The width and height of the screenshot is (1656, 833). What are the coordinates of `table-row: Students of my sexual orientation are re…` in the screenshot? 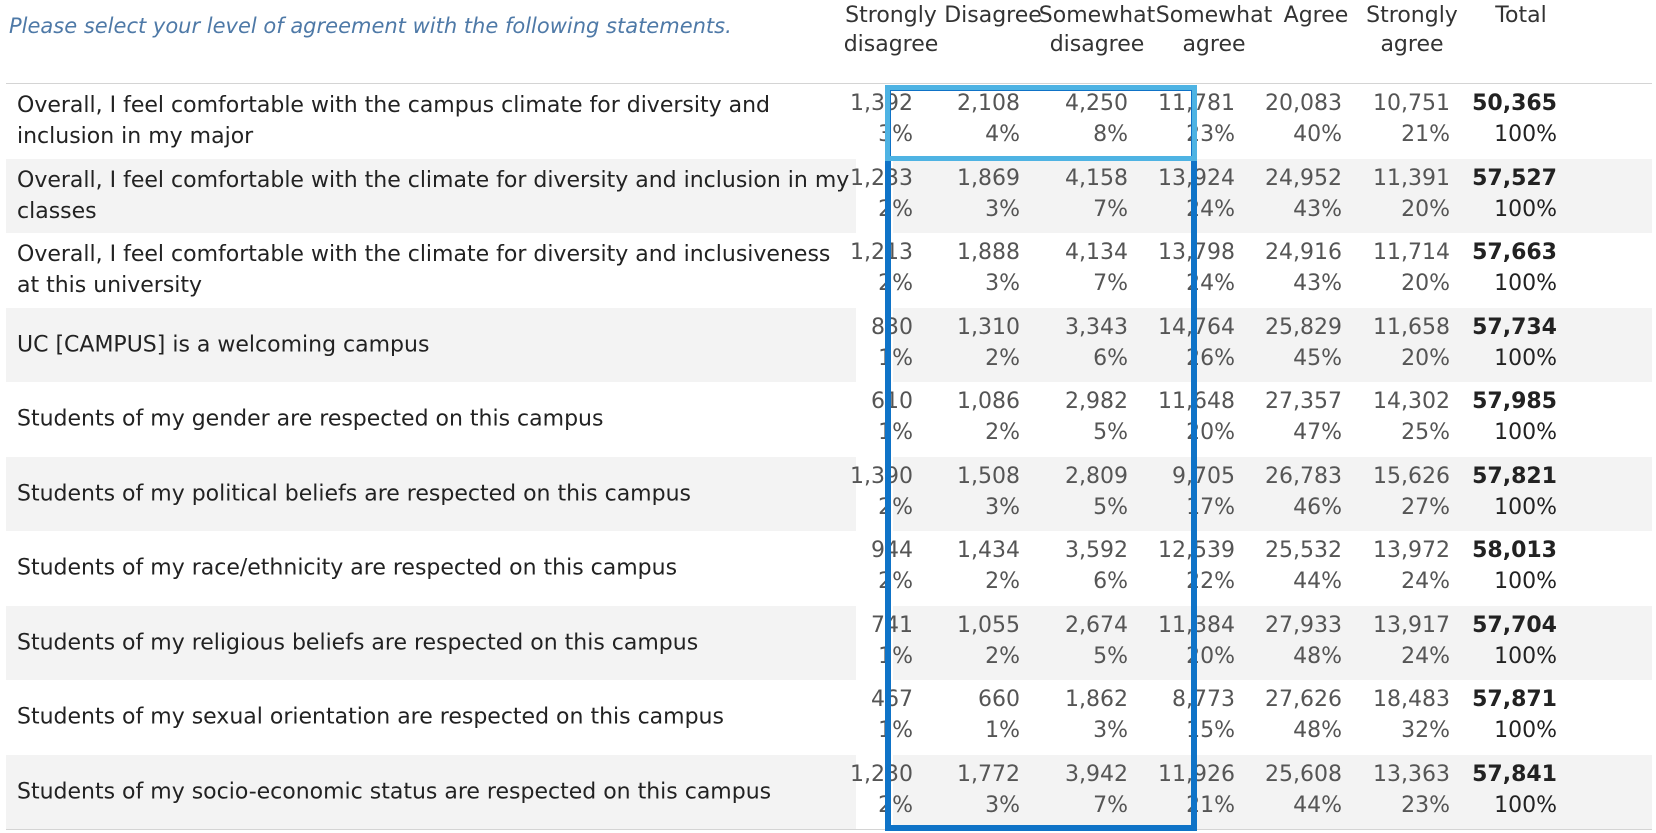 It's located at (829, 717).